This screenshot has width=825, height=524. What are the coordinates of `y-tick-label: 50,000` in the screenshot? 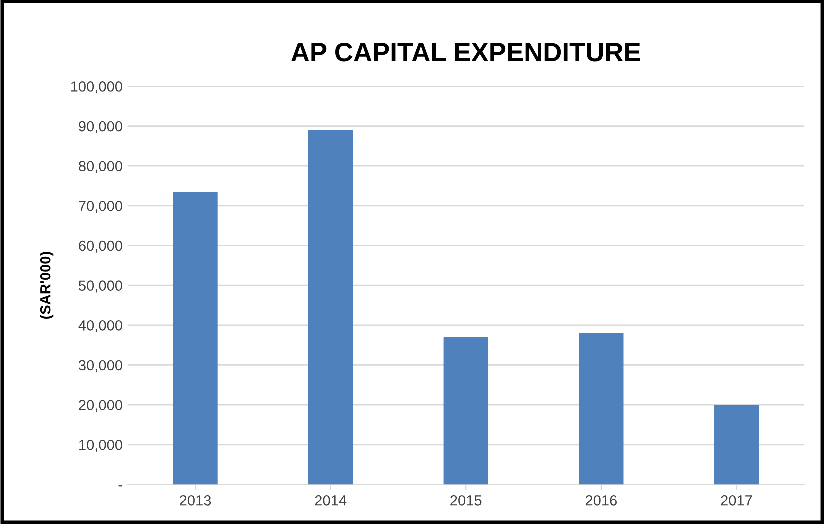 It's located at (100, 286).